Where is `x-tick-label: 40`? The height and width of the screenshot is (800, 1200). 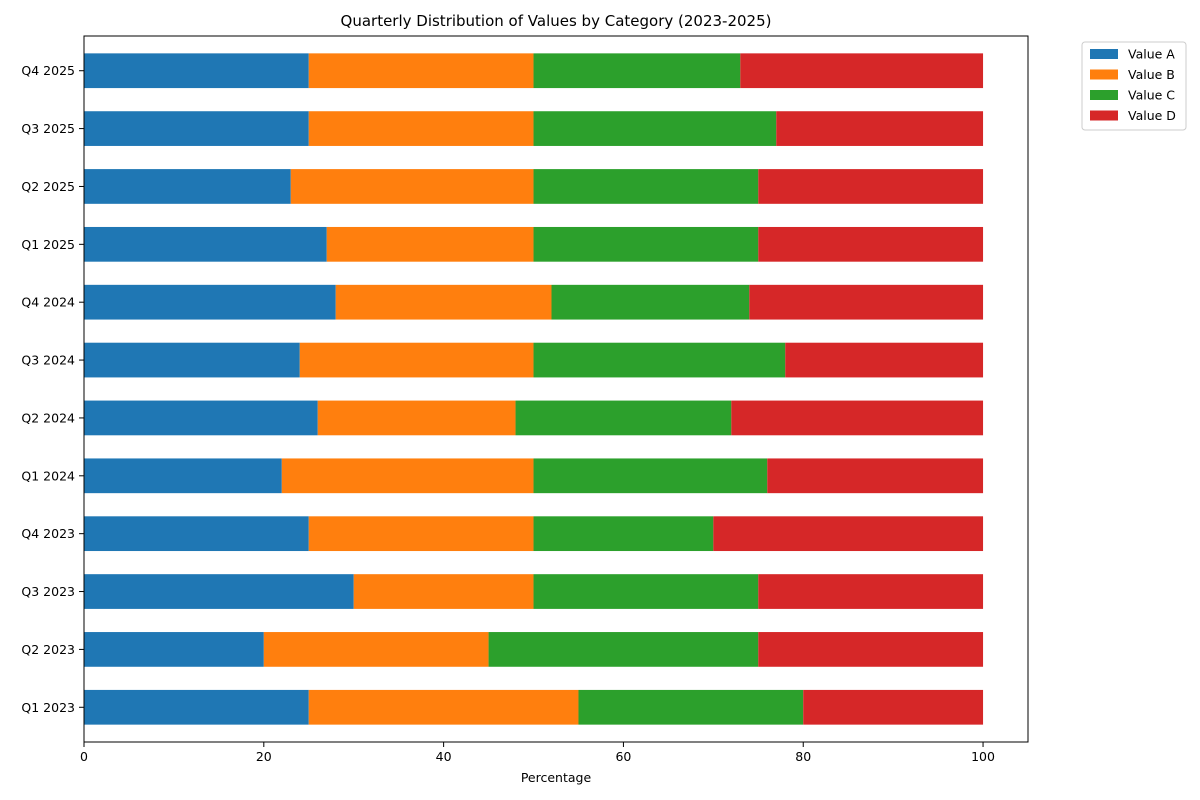 x-tick-label: 40 is located at coordinates (444, 756).